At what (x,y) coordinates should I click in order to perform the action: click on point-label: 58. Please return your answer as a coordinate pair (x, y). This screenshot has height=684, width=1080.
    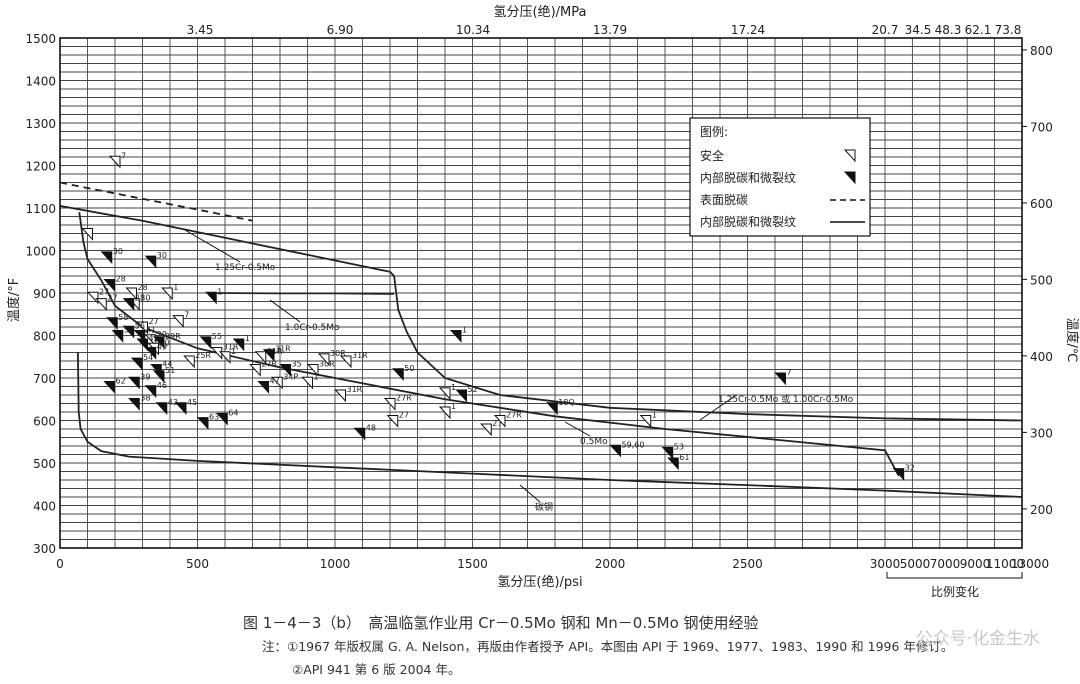
    Looking at the image, I should click on (123, 317).